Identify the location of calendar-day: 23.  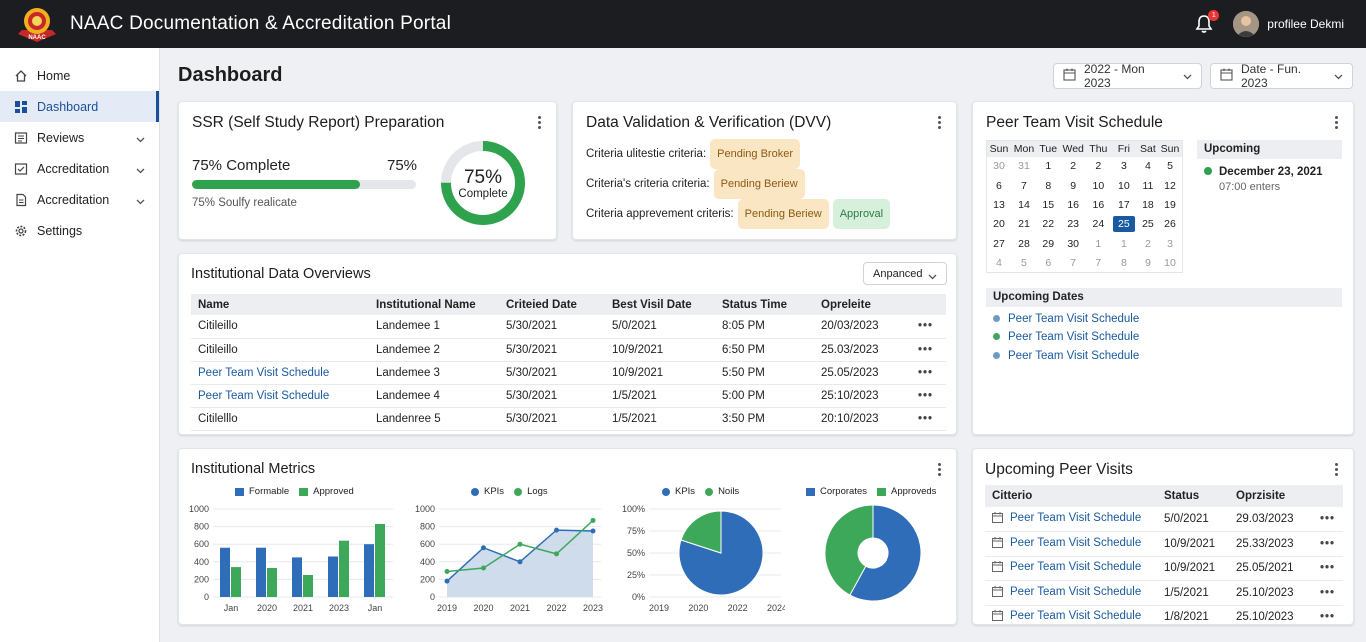
(1073, 224).